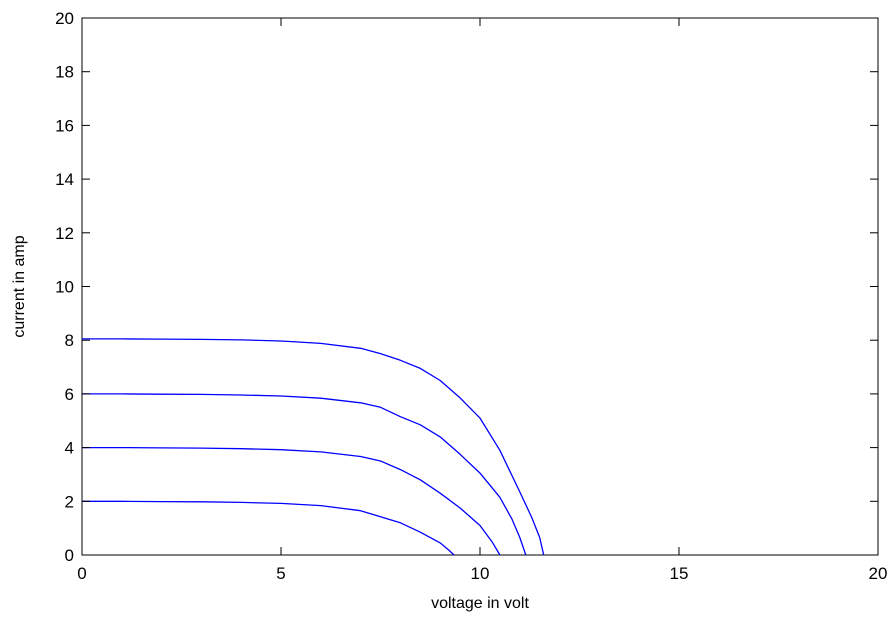 This screenshot has width=894, height=620. Describe the element at coordinates (679, 573) in the screenshot. I see `x-tick-label: 15` at that location.